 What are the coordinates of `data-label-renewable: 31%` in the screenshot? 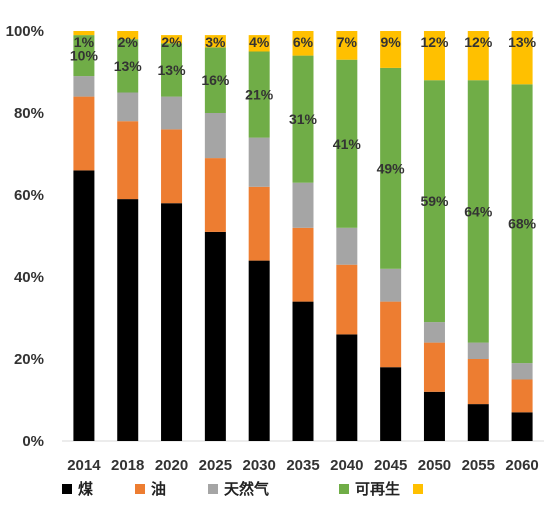 It's located at (303, 119).